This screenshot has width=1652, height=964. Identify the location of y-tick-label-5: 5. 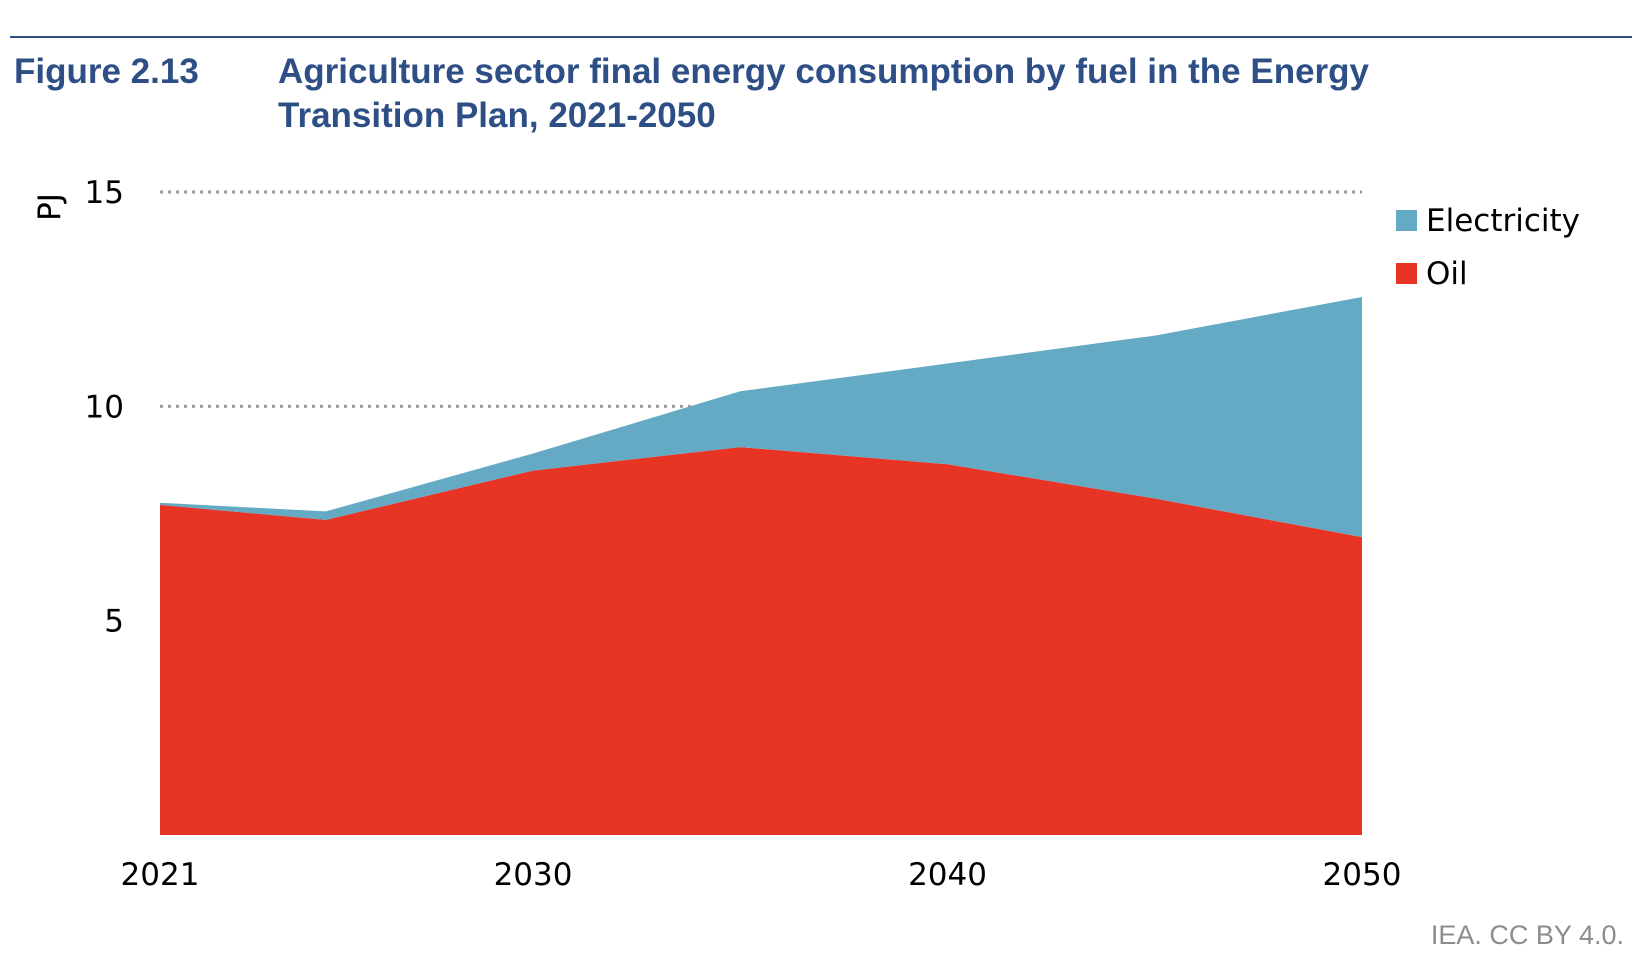
(114, 622).